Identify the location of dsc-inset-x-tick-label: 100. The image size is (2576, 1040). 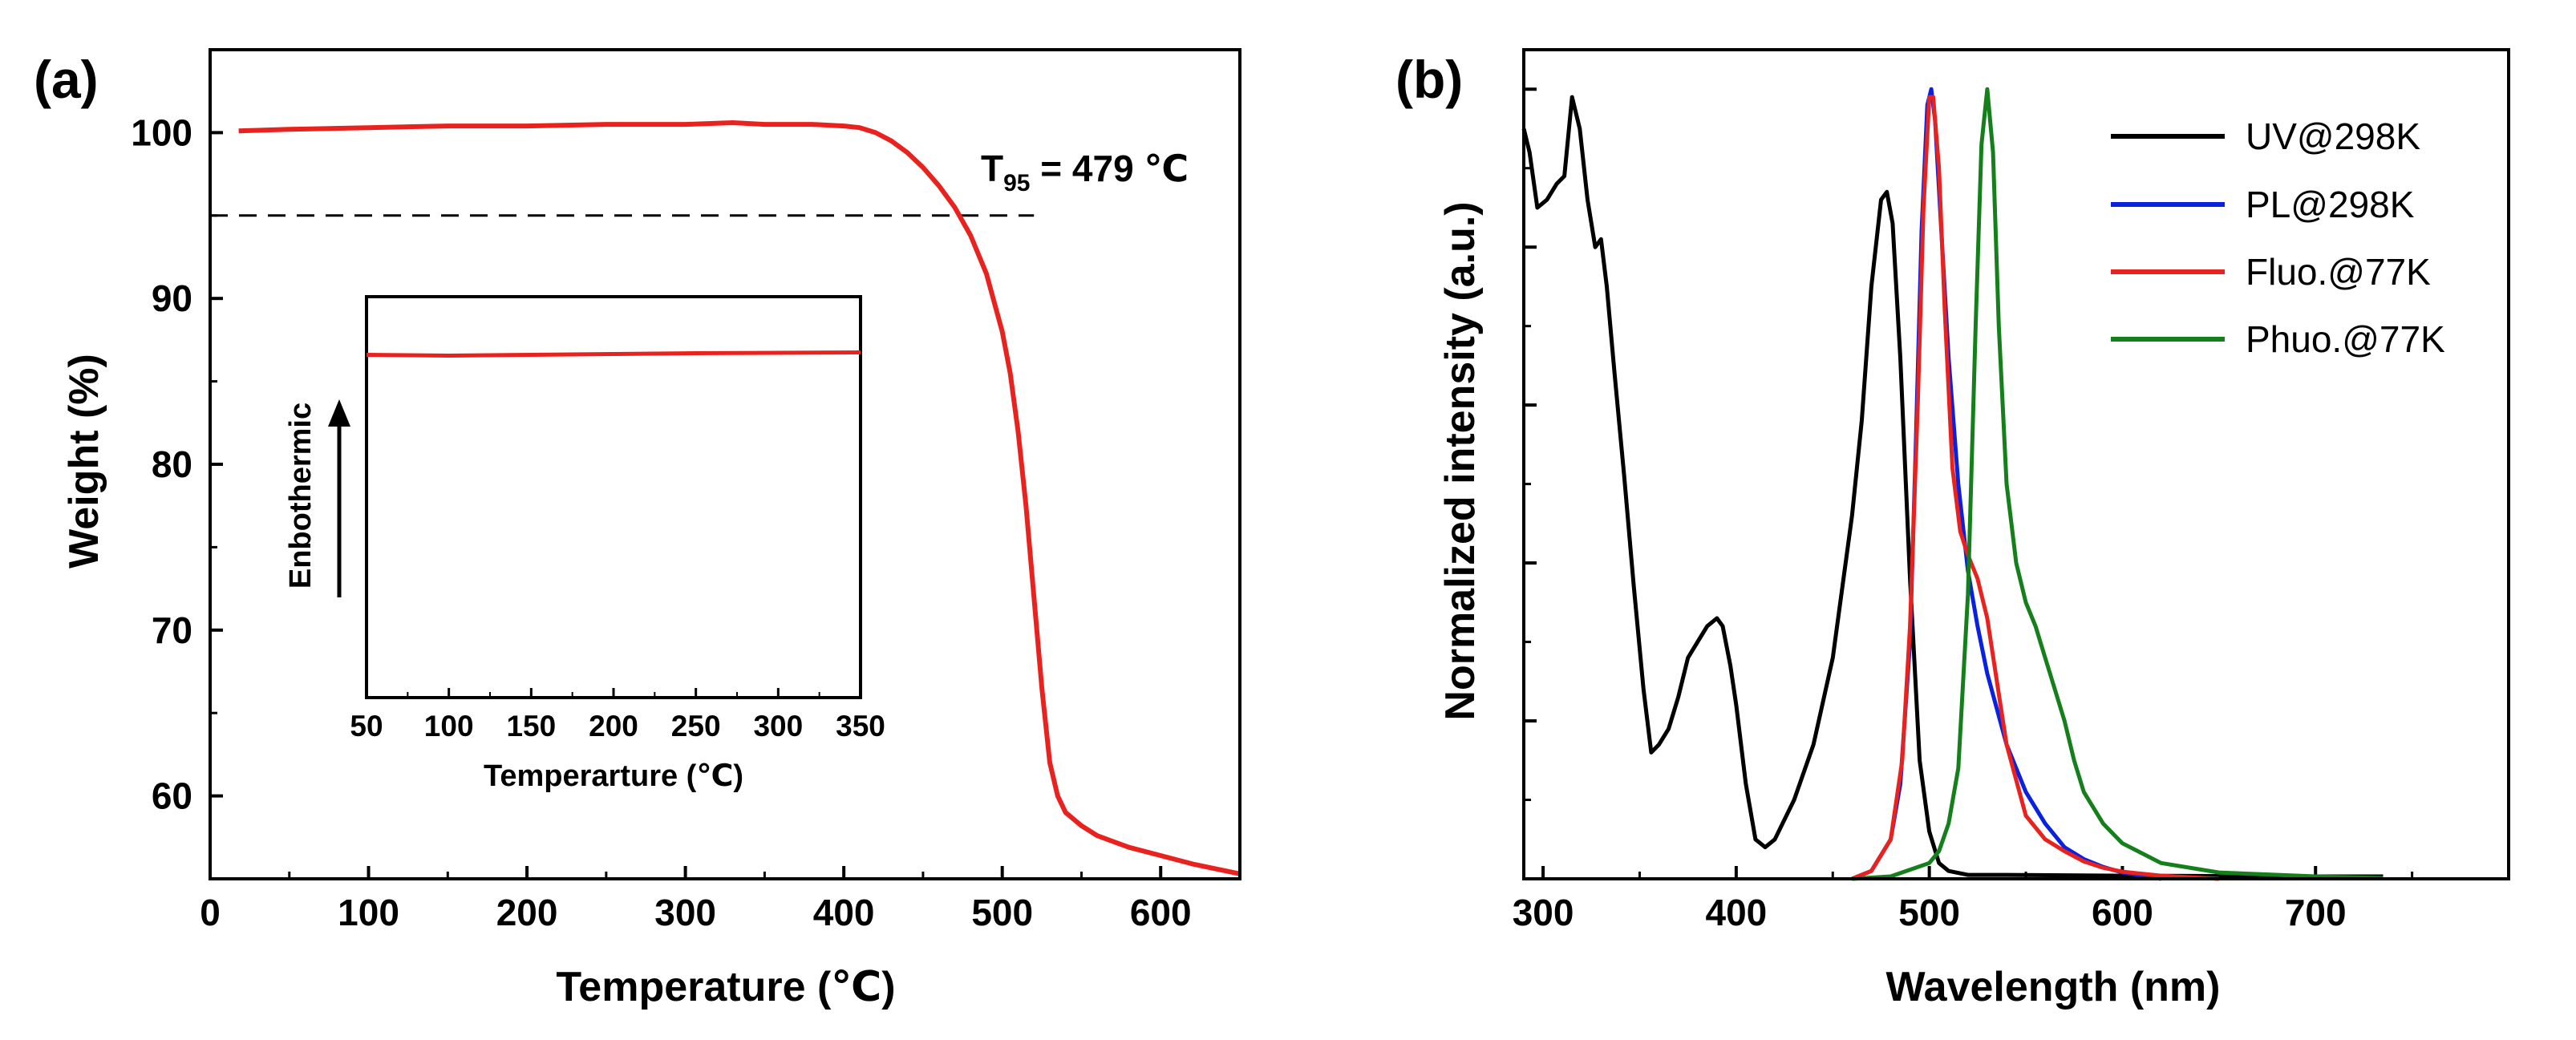
(449, 727).